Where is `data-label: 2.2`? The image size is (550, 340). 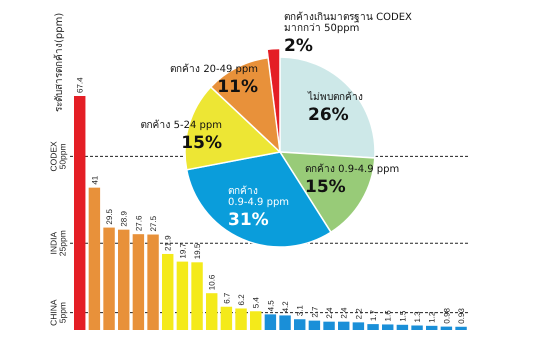
data-label: 2.2 is located at coordinates (359, 314).